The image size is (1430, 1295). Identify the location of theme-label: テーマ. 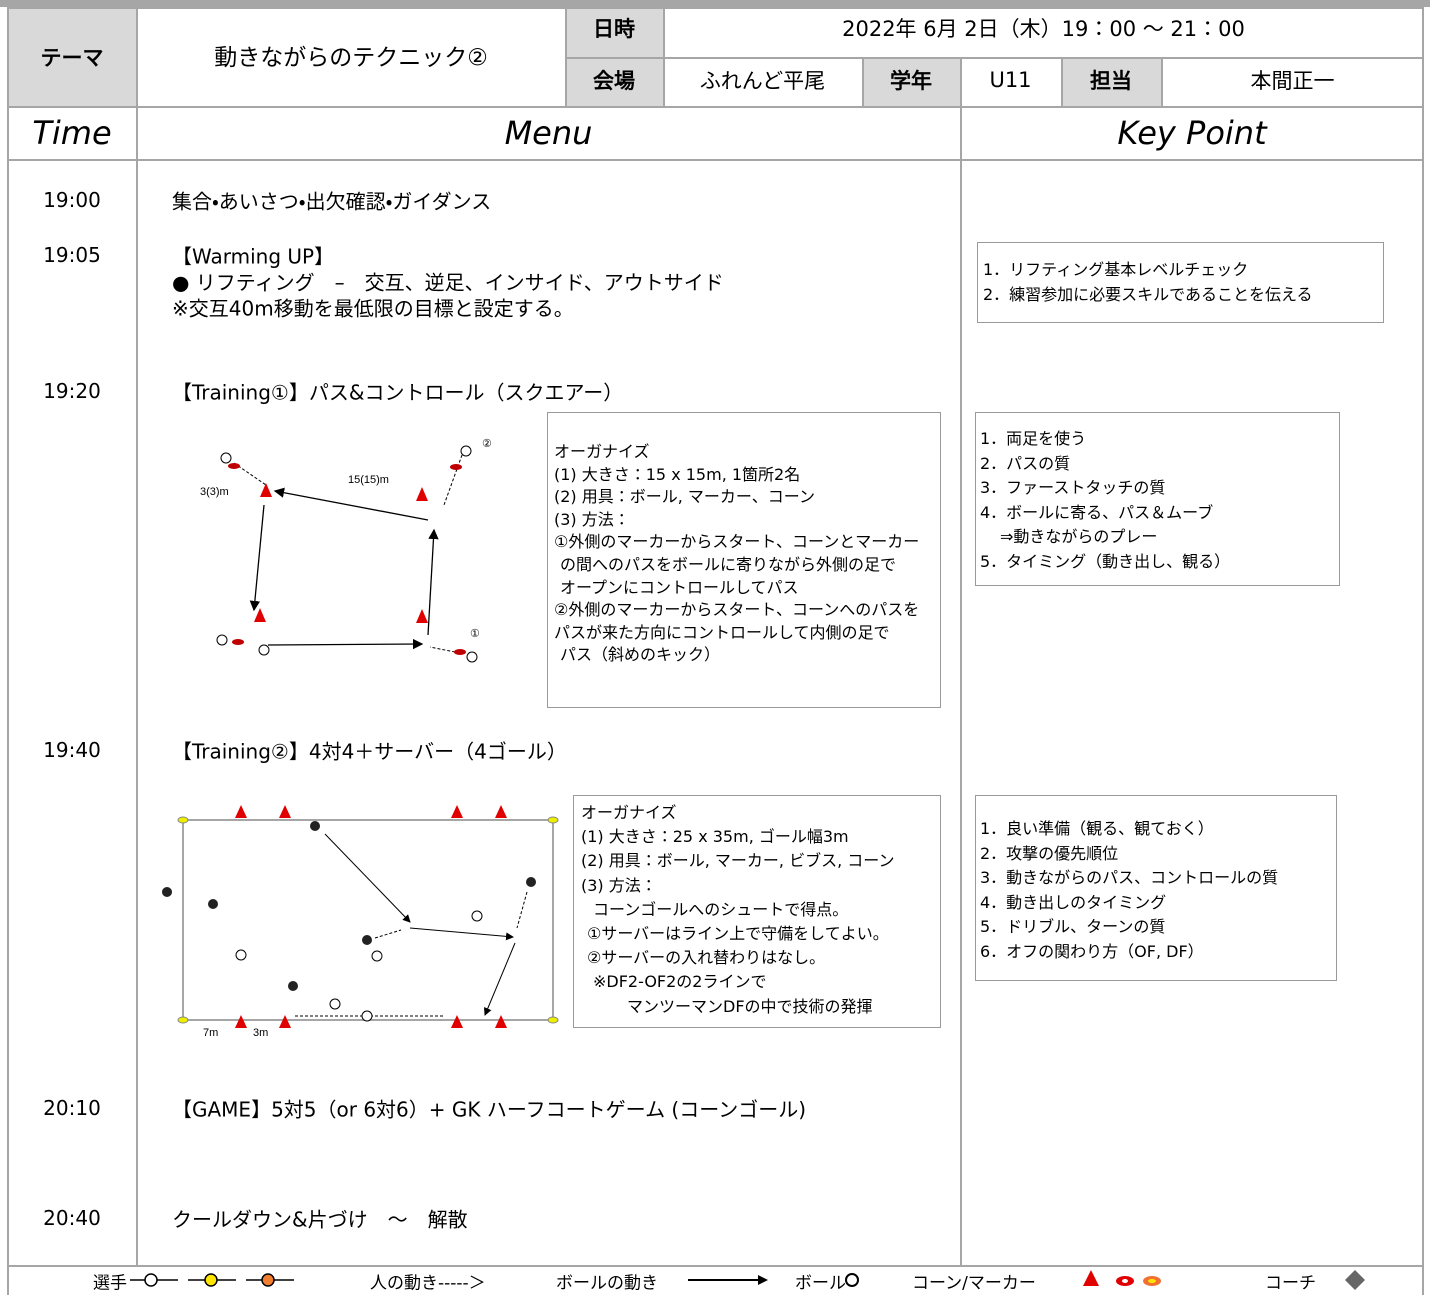
(72, 58).